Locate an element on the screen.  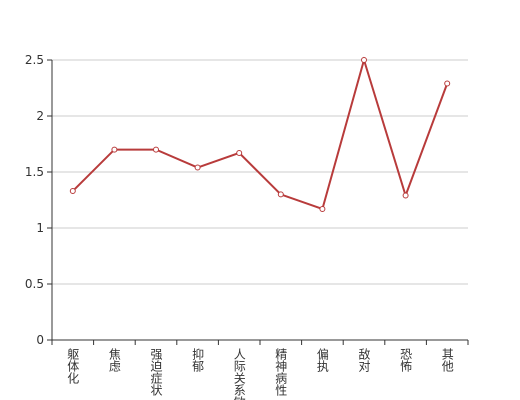
x-tick-label: 焦虑 is located at coordinates (114, 360).